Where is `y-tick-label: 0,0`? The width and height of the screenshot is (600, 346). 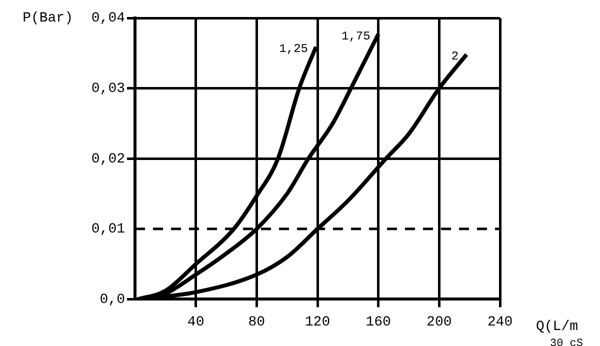 y-tick-label: 0,0 is located at coordinates (112, 300).